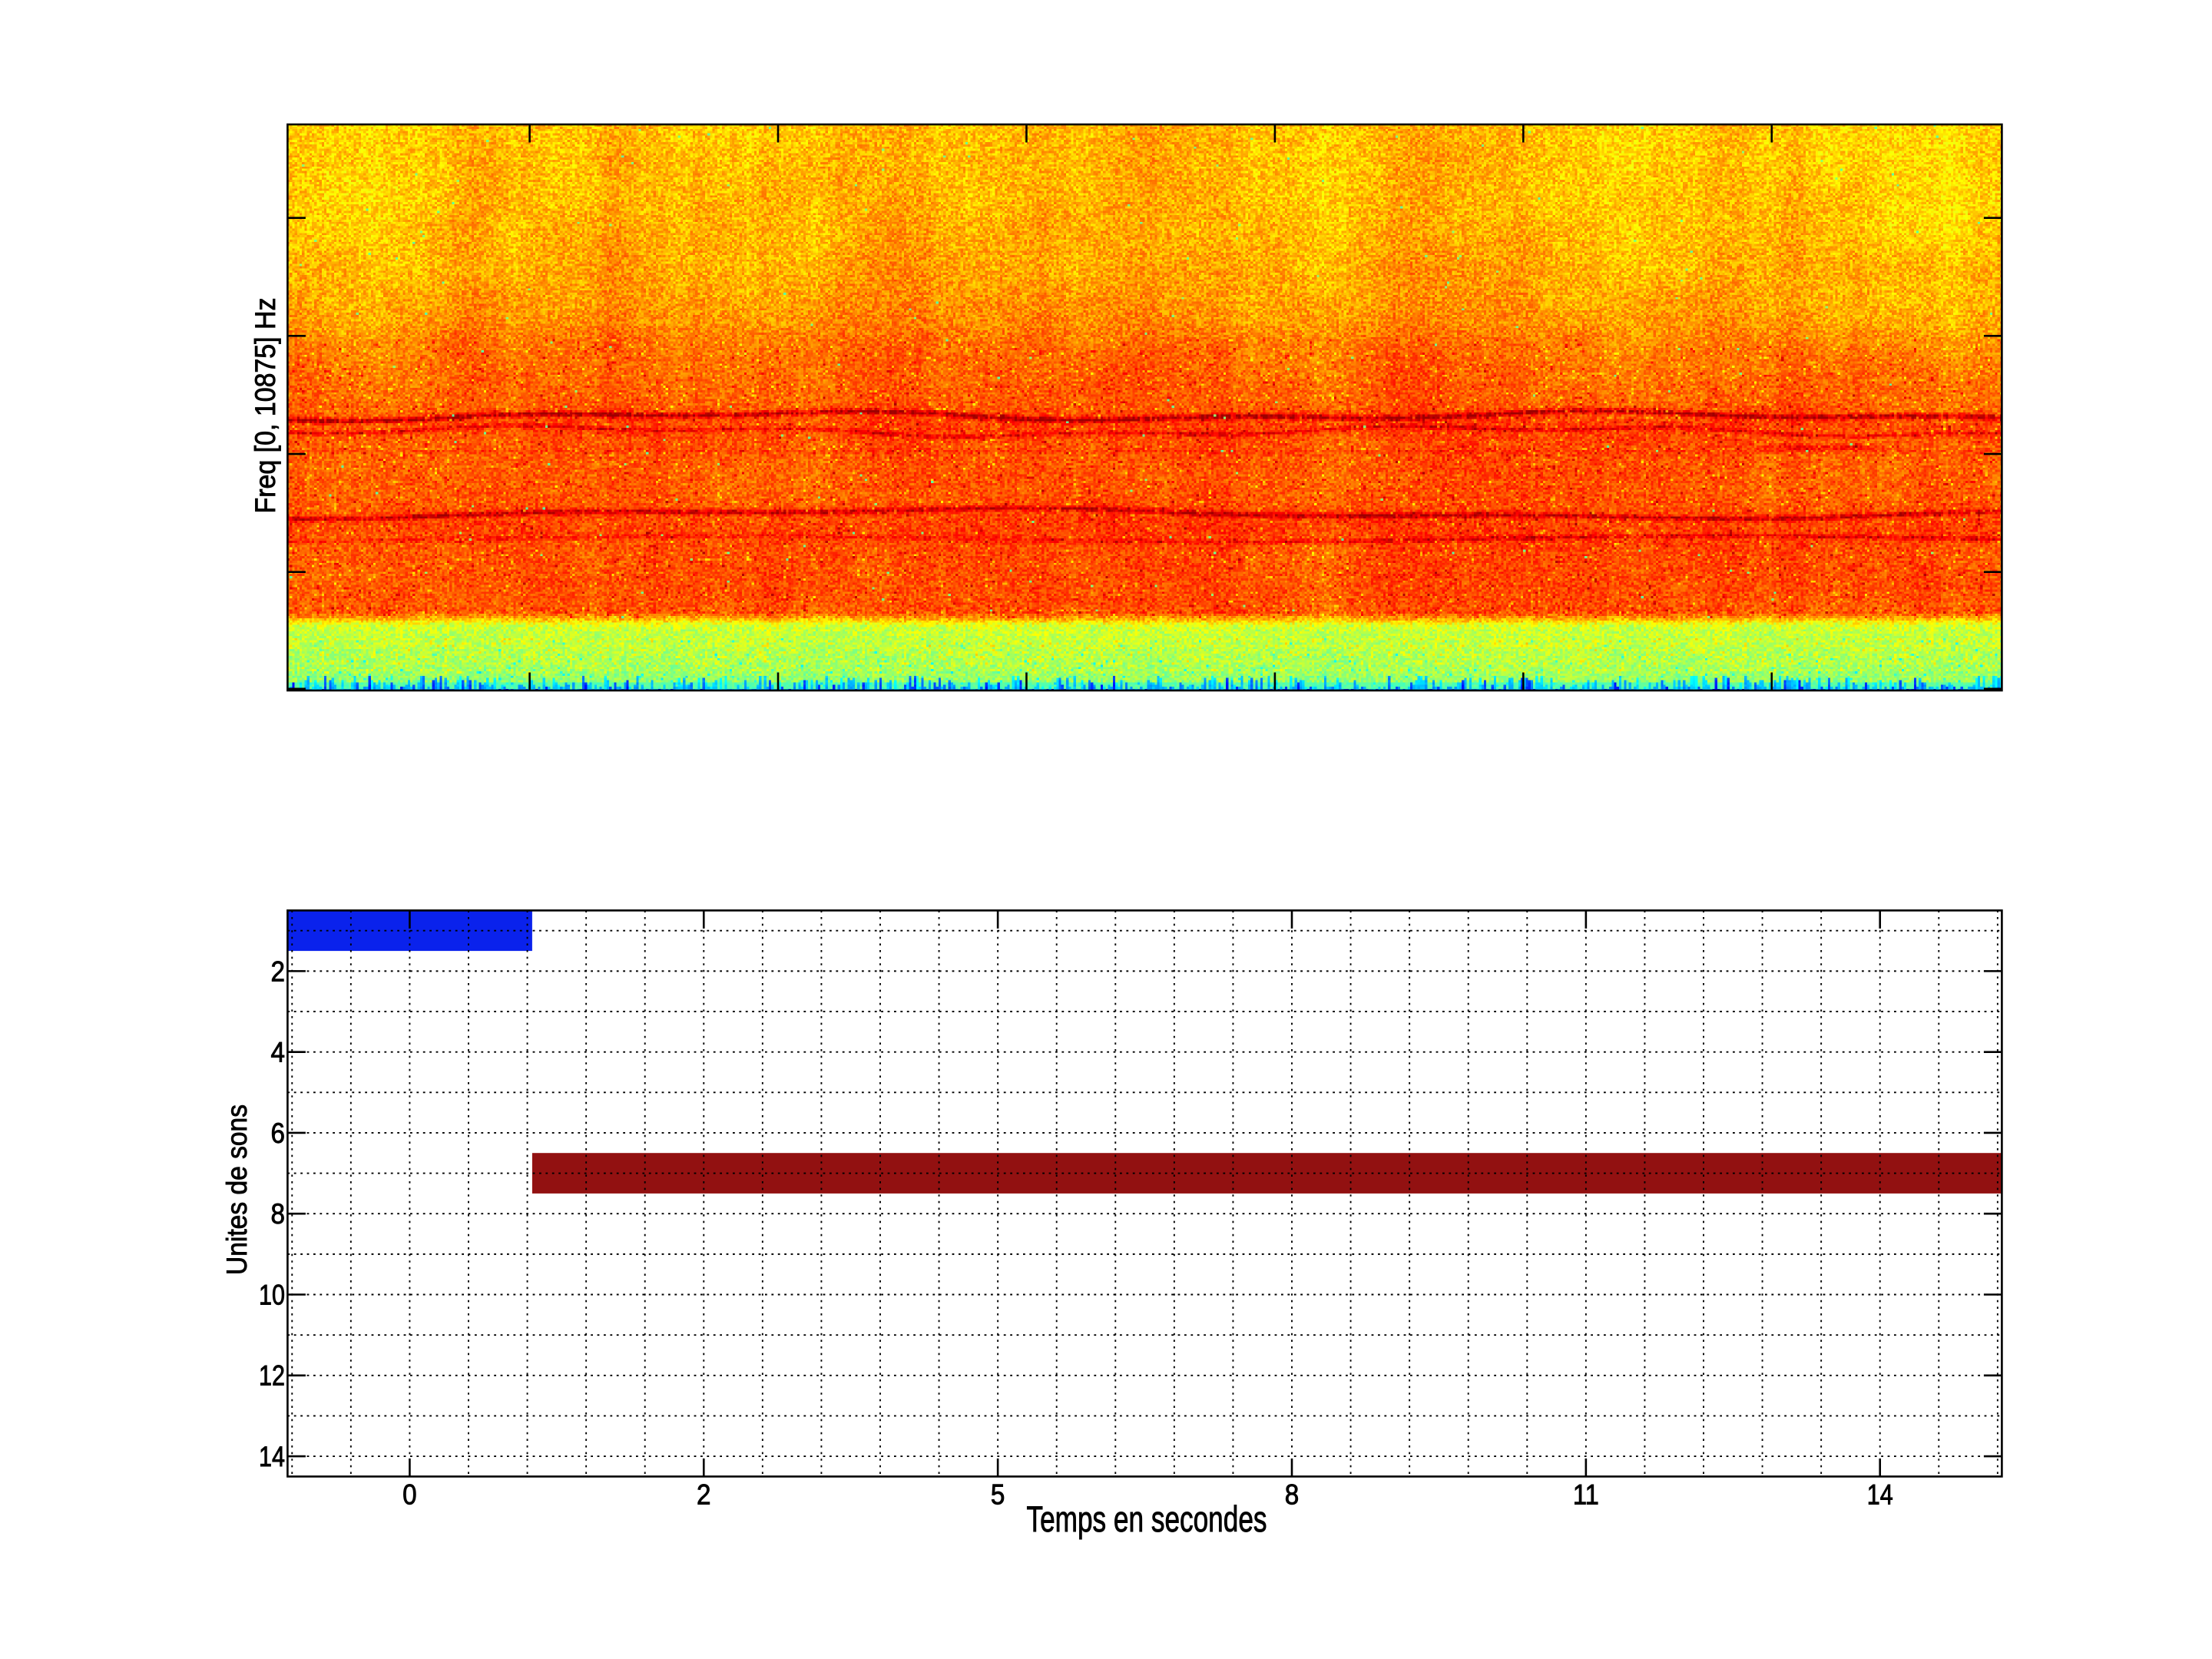 The image size is (2212, 1659). What do you see at coordinates (410, 1495) in the screenshot?
I see `svg-text: 0` at bounding box center [410, 1495].